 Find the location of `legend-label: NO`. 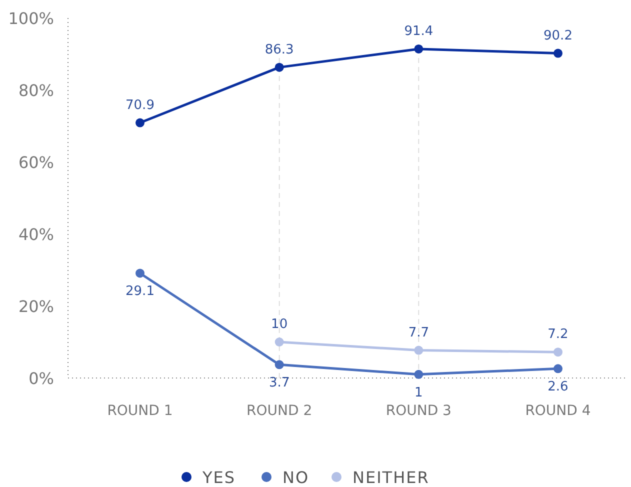

legend-label: NO is located at coordinates (296, 477).